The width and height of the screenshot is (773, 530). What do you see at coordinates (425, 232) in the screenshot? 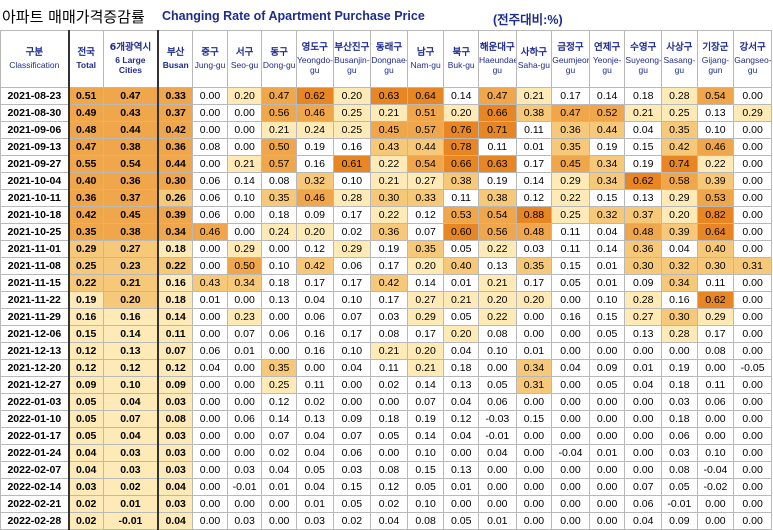
I see `table-cell: 0.07` at bounding box center [425, 232].